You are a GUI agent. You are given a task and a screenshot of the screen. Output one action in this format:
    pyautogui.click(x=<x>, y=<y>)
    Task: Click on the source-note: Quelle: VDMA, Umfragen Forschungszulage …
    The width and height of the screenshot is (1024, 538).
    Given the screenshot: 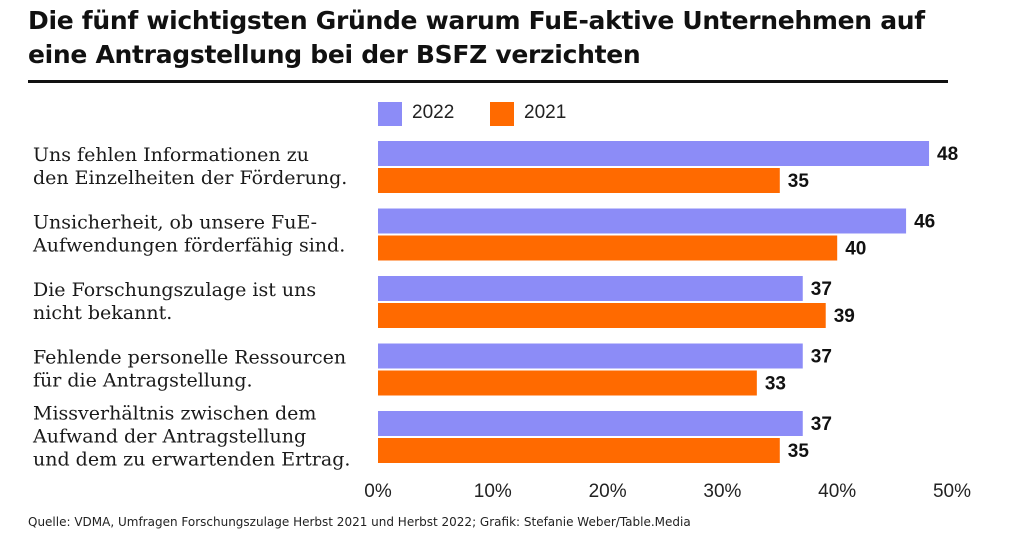 What is the action you would take?
    pyautogui.click(x=359, y=522)
    